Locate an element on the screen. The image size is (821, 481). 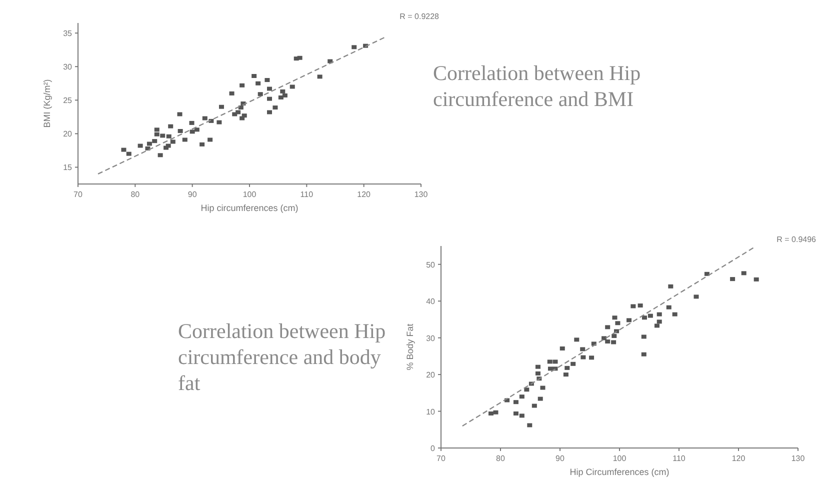
y-tick-label: 40 is located at coordinates (431, 301).